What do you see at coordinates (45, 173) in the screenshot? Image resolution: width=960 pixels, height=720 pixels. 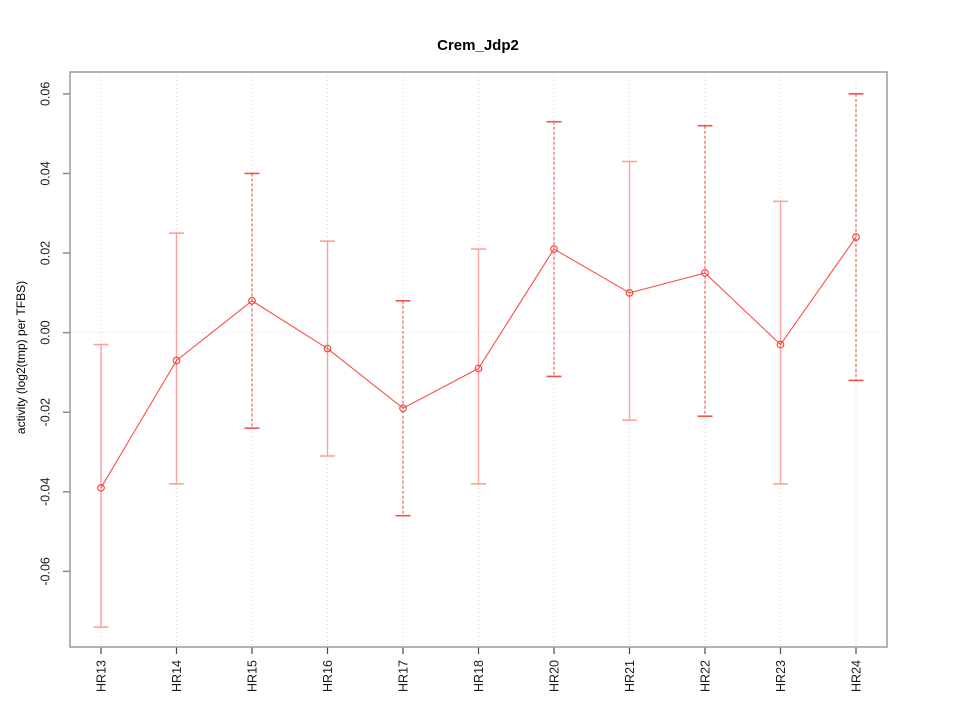 I see `y-tick-label: 0.04` at bounding box center [45, 173].